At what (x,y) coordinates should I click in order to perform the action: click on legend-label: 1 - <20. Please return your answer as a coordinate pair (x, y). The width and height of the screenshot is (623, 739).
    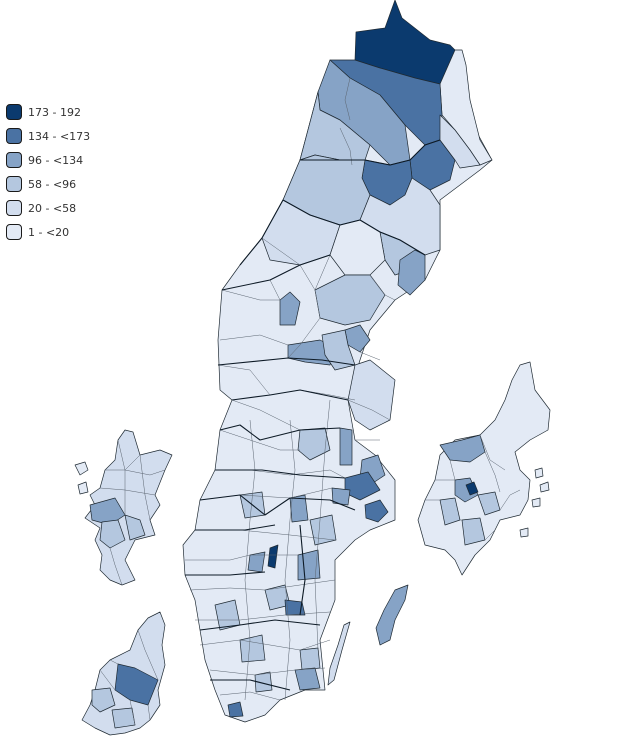
    Looking at the image, I should click on (49, 232).